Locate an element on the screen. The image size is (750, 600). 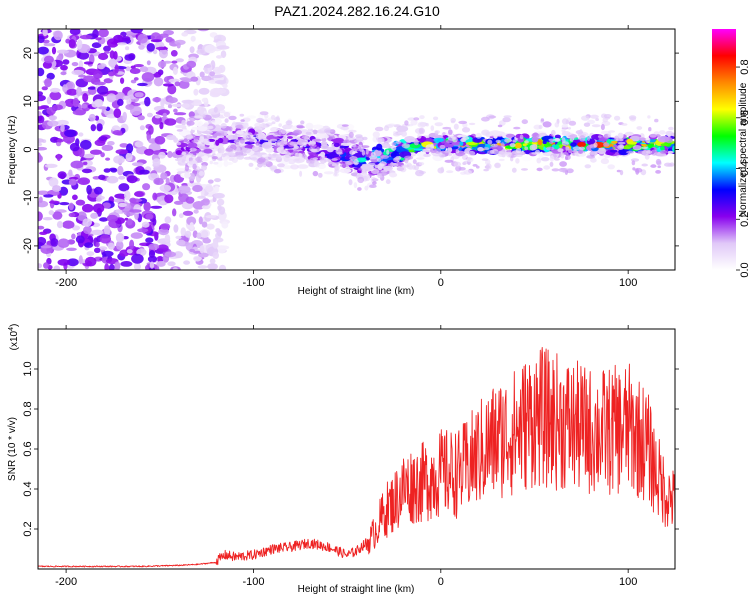
colorbar-tick-label: 0.4 is located at coordinates (744, 168).